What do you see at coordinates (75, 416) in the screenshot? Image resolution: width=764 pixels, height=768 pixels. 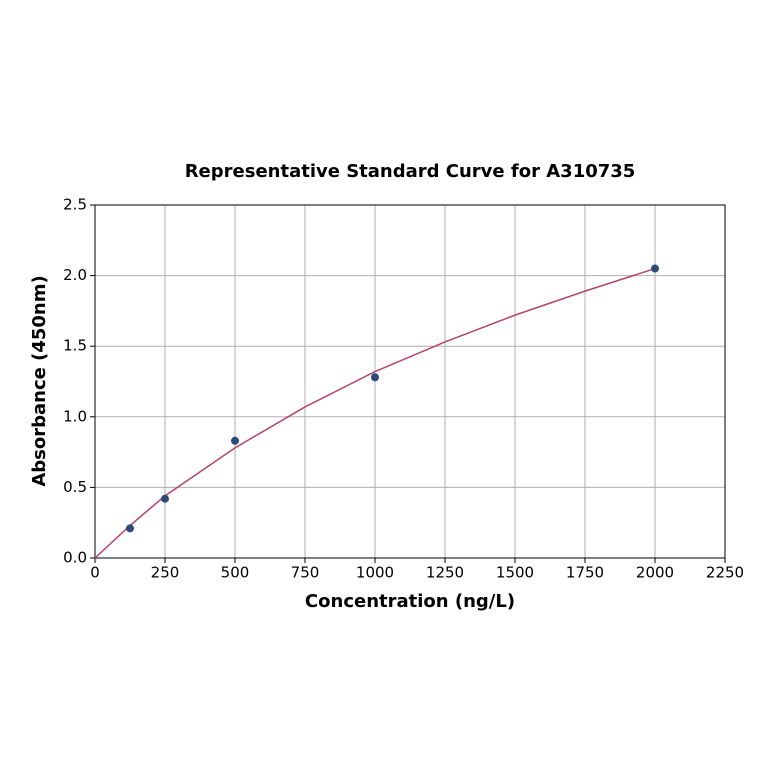 I see `y-tick-label: 1.0` at bounding box center [75, 416].